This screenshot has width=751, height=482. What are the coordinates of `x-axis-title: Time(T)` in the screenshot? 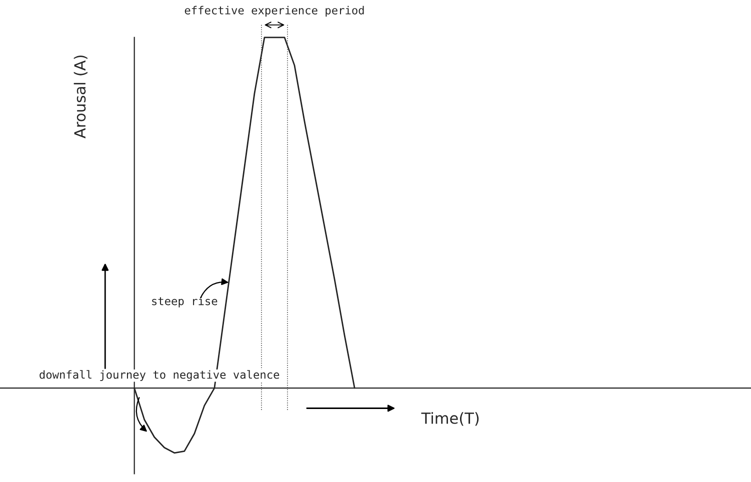 It's located at (450, 419).